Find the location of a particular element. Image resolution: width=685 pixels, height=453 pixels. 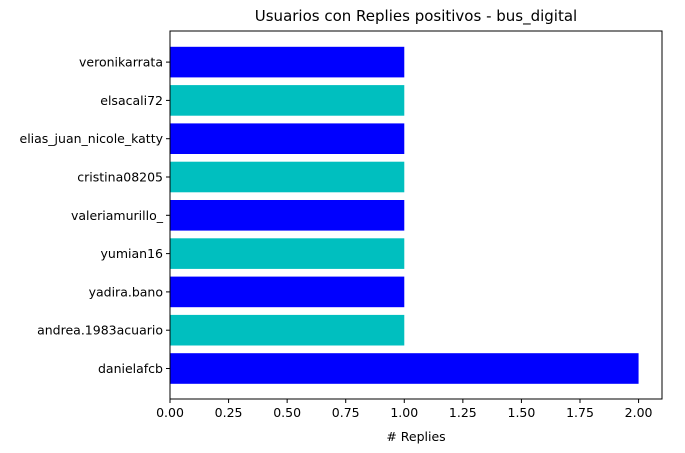

y-tick-label: cristina08205 is located at coordinates (120, 177).